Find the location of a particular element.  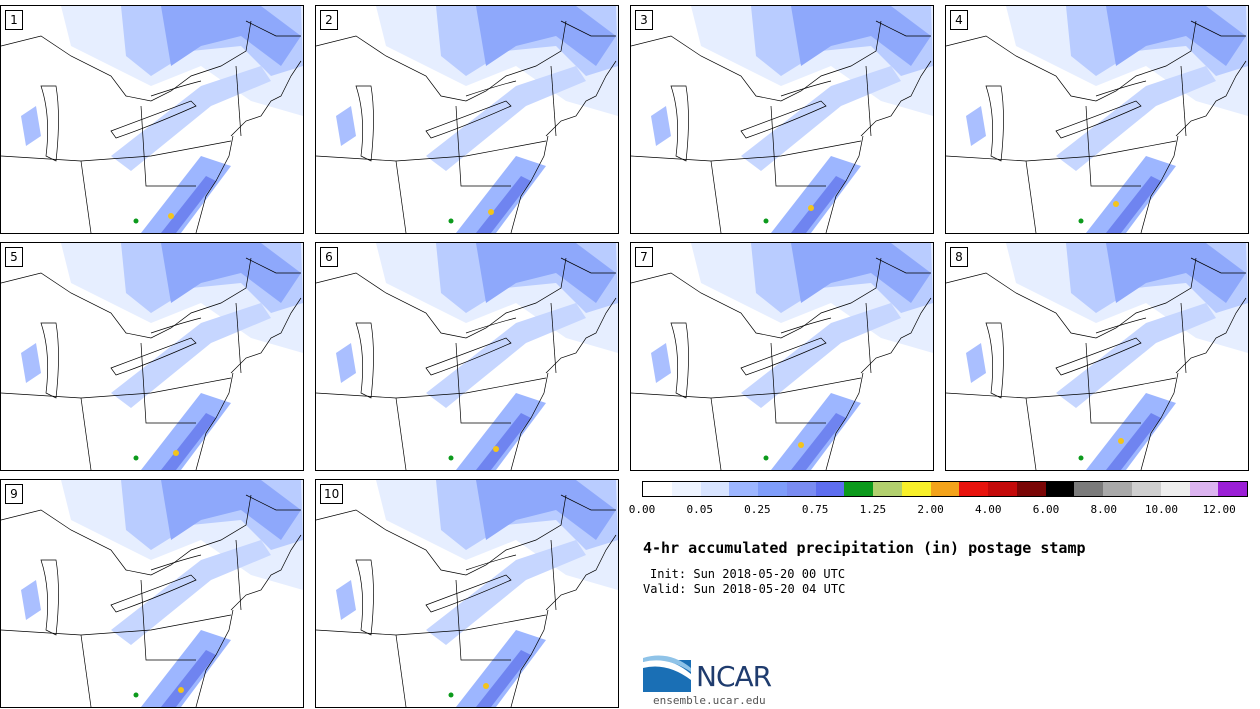

map-panel-9: 9 is located at coordinates (152, 593).